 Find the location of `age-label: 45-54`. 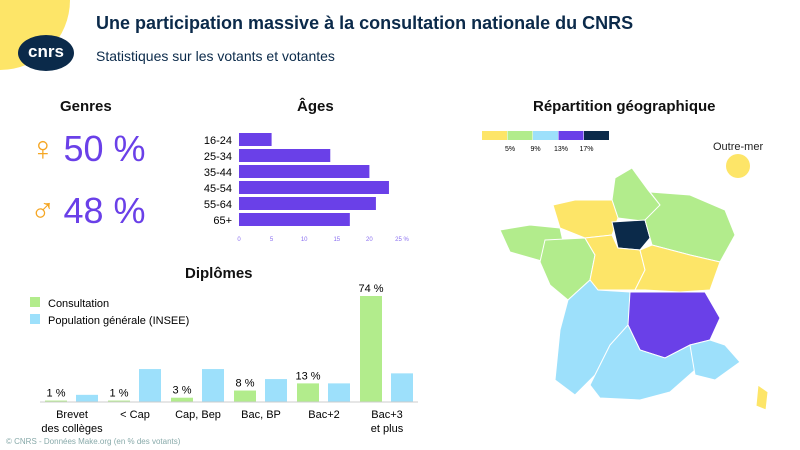

age-label: 45-54 is located at coordinates (218, 189).